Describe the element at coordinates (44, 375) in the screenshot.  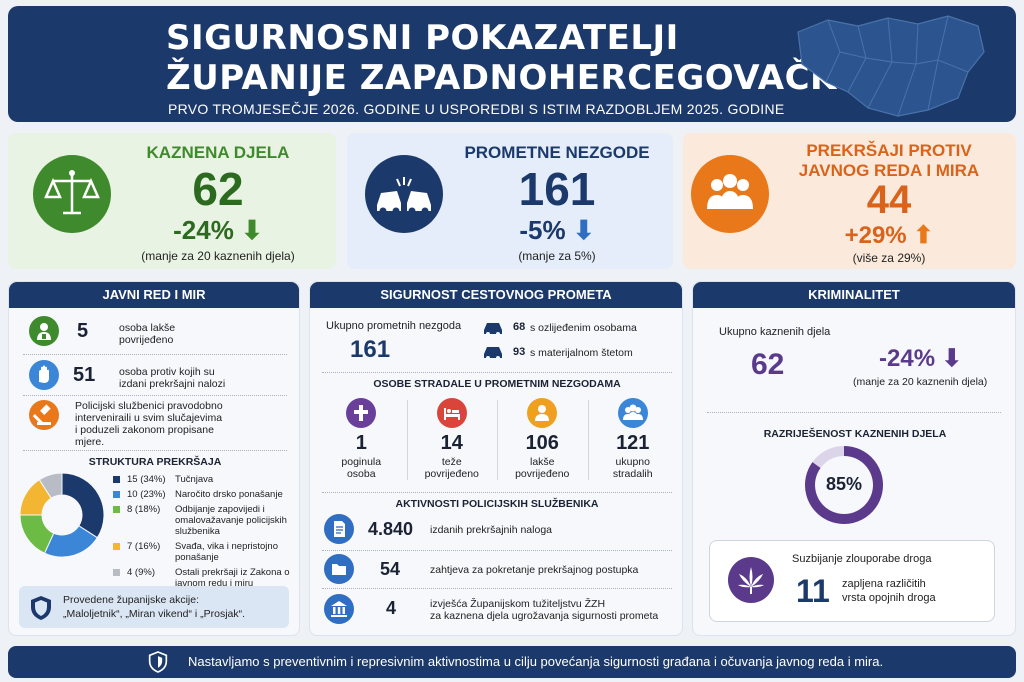
I see `hand-stop-icon` at that location.